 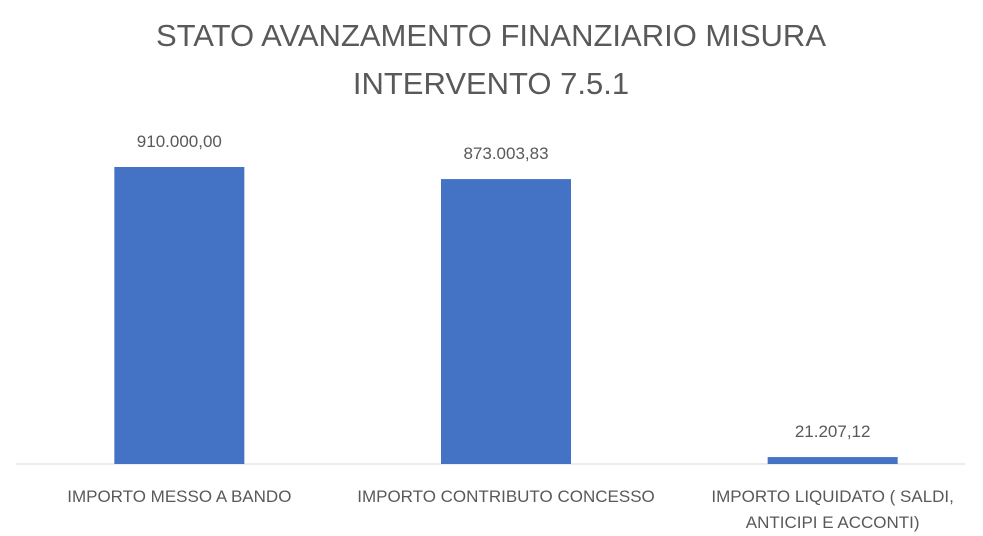 What do you see at coordinates (179, 141) in the screenshot?
I see `value-label: 910.000,00` at bounding box center [179, 141].